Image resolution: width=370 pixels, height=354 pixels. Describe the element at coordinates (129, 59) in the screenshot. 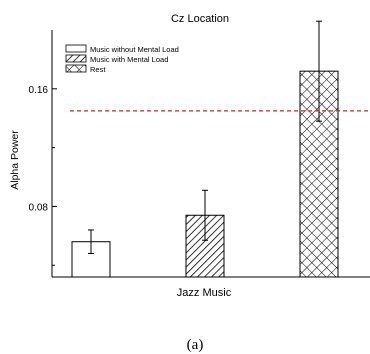

I see `legend-label: Music with Mental Load` at that location.